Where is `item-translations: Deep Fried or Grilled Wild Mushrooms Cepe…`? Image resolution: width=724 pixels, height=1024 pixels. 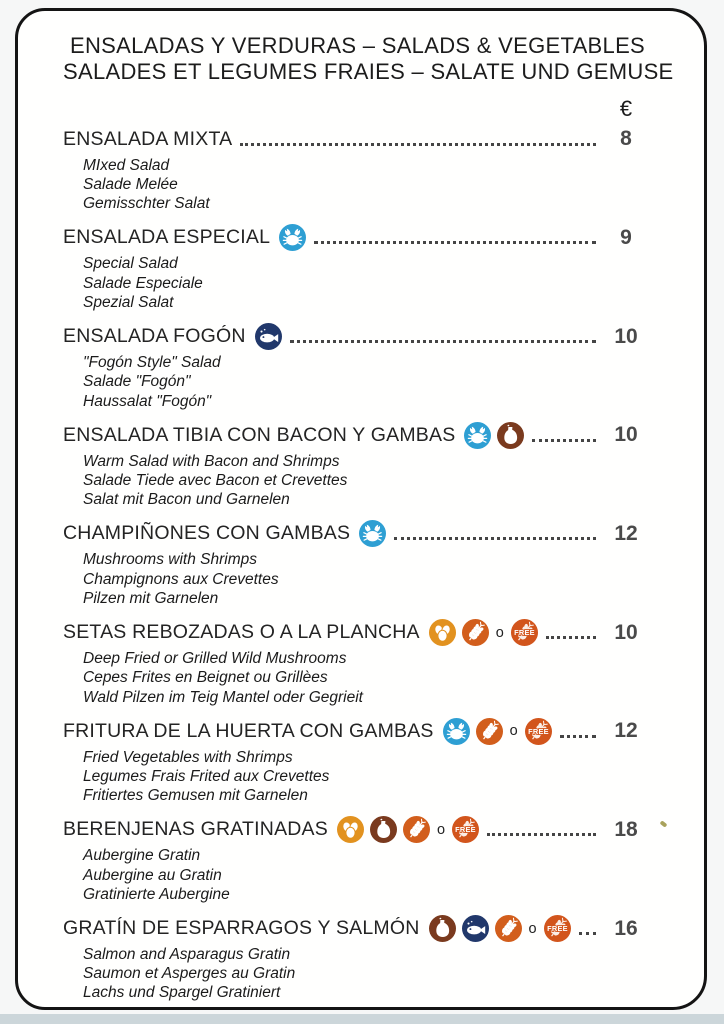 item-translations: Deep Fried or Grilled Wild Mushrooms Cepe… is located at coordinates (367, 678).